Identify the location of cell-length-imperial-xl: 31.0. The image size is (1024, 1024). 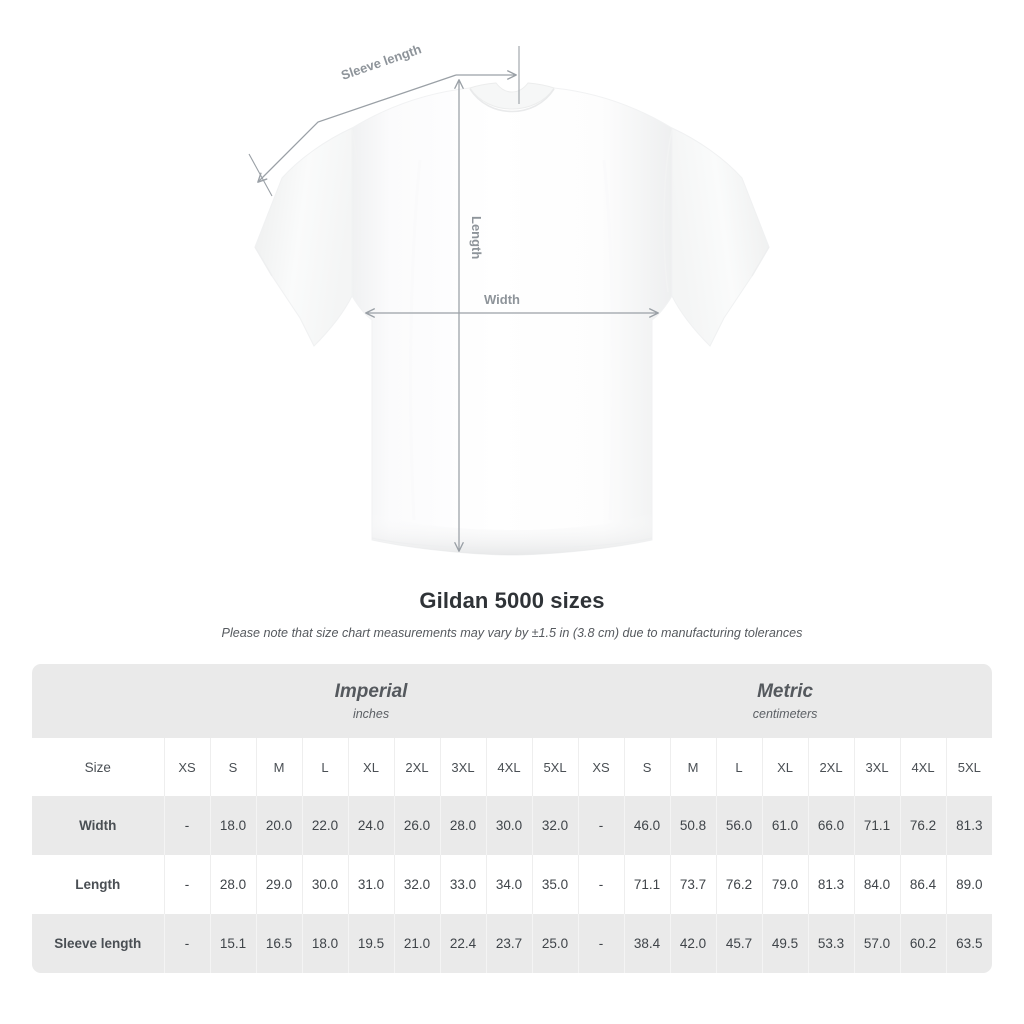
(370, 884).